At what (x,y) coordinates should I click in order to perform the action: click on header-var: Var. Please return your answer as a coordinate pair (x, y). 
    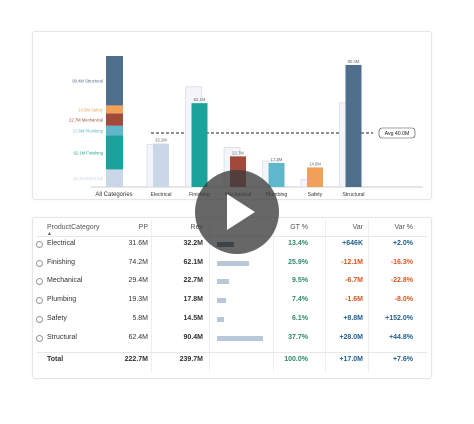
    Looking at the image, I should click on (357, 227).